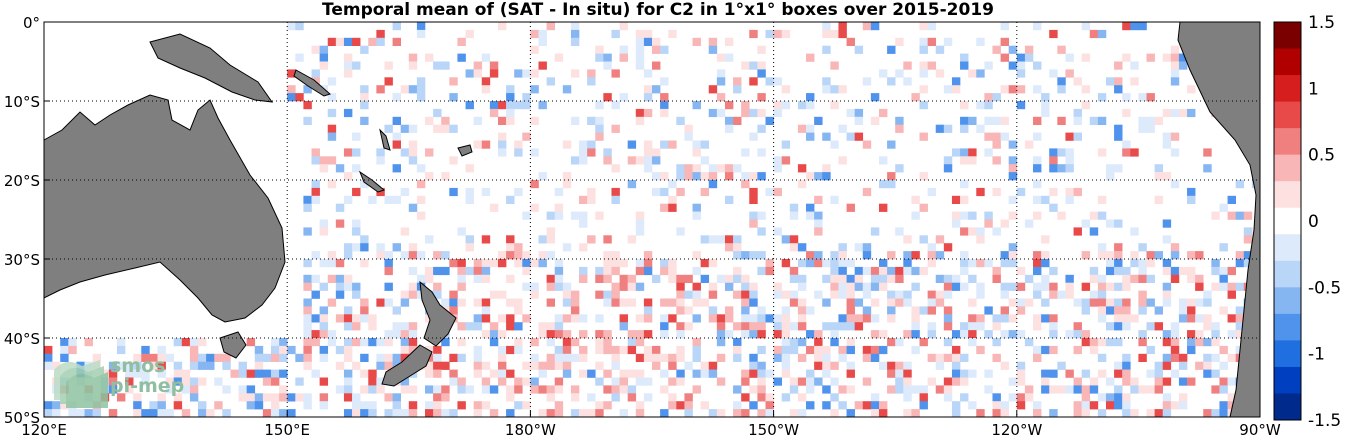  What do you see at coordinates (651, 424) in the screenshot?
I see `x-axis-ticks: 120°E 150°E 180°W 150°W 120°W 90°W` at bounding box center [651, 424].